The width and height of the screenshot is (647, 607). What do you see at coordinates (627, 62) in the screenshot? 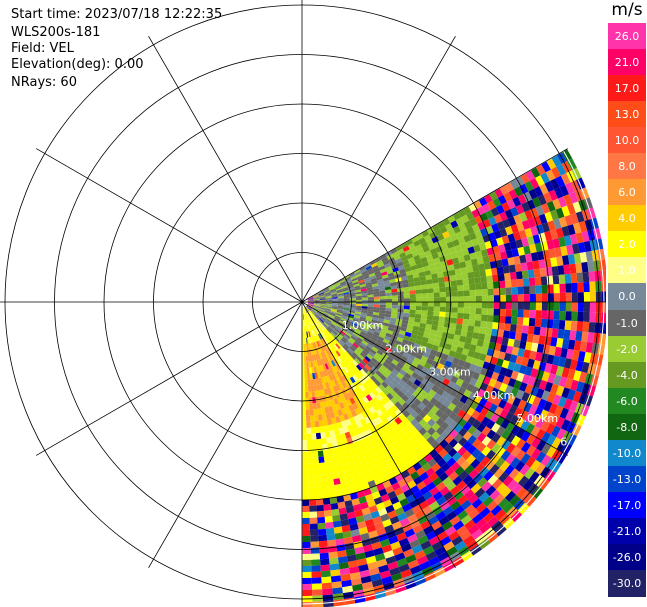
I see `colorbar-cell` at bounding box center [627, 62].